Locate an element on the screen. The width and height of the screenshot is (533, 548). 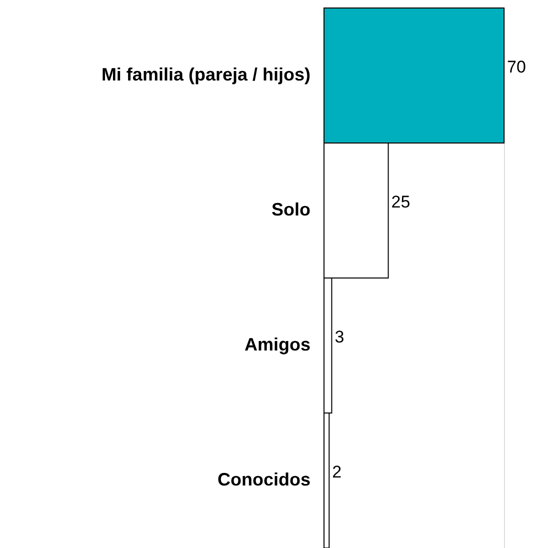
data-label: 25 is located at coordinates (400, 202).